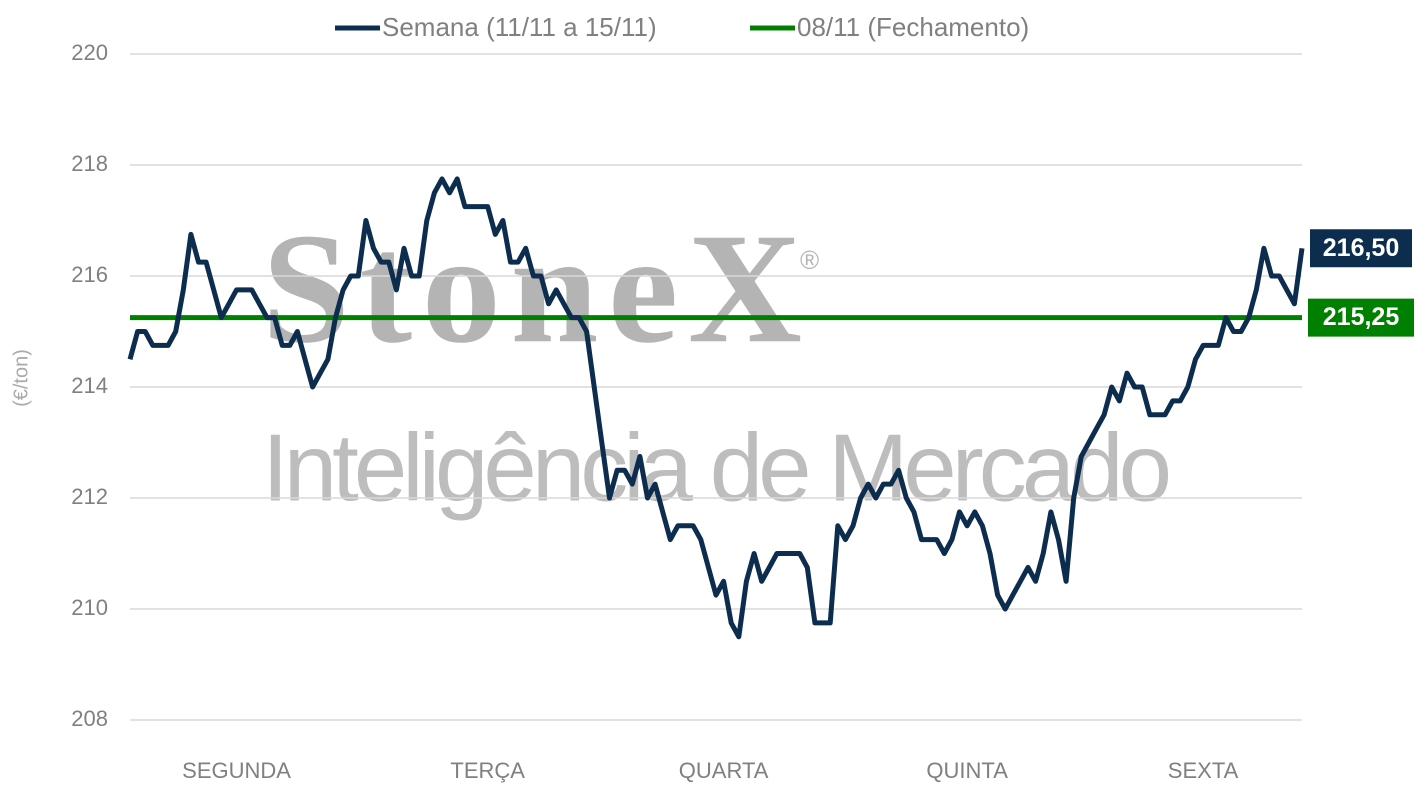 This screenshot has height=804, width=1427. I want to click on reference-label: 215,25, so click(1361, 317).